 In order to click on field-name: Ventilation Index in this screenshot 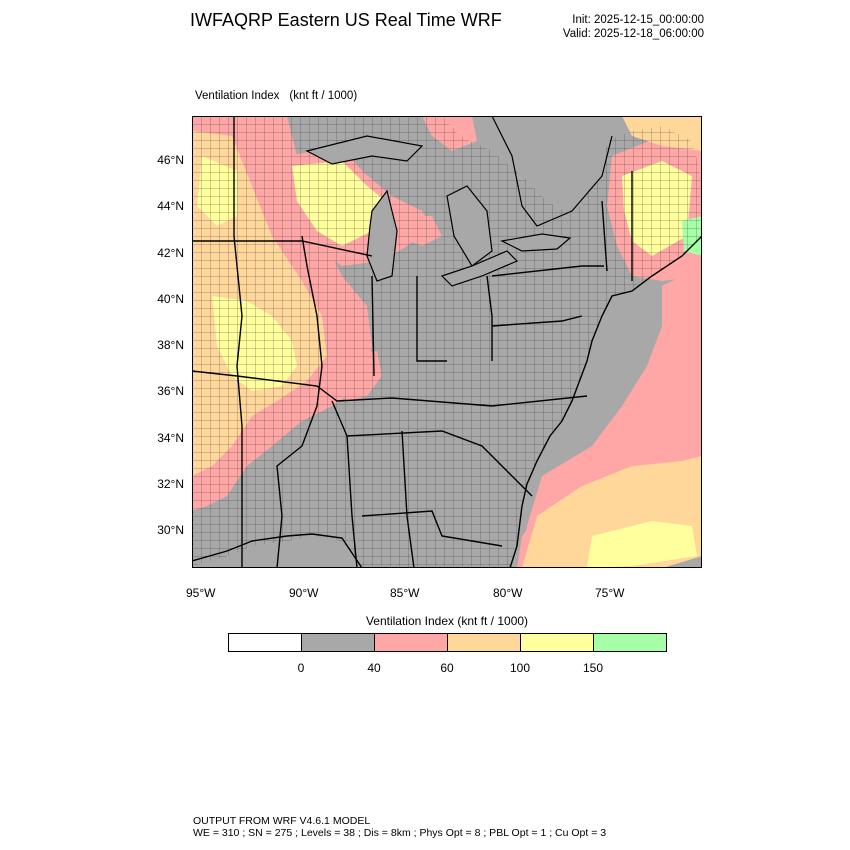, I will do `click(237, 96)`.